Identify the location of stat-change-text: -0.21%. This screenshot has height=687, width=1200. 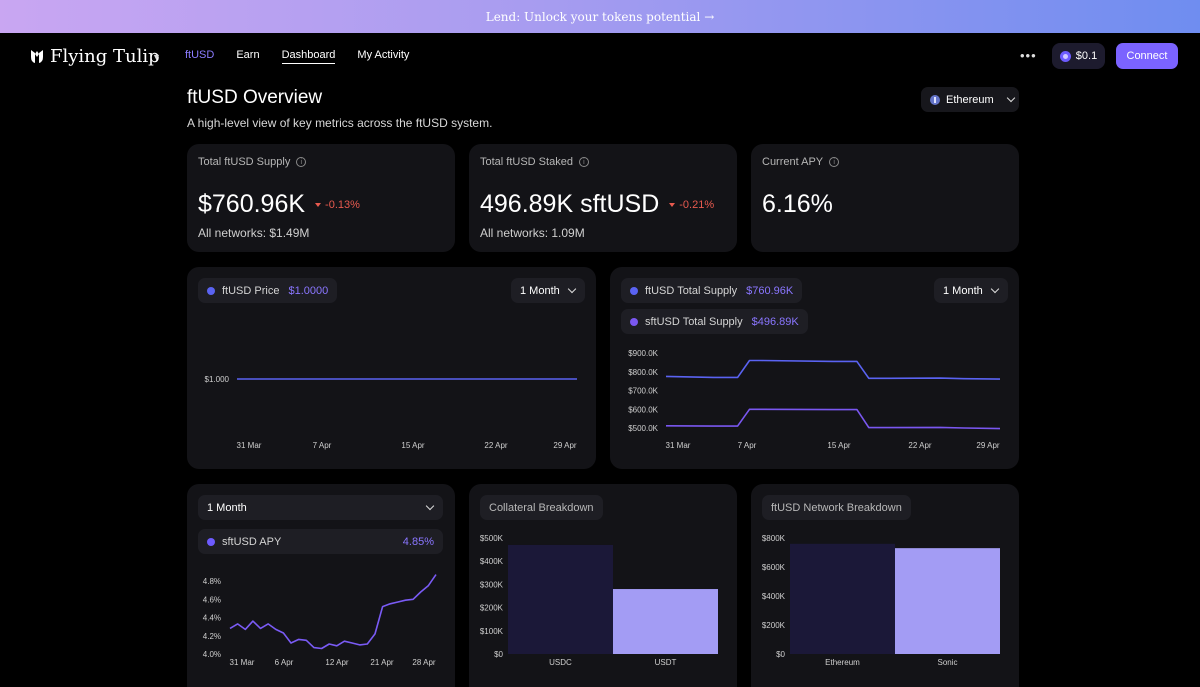
(697, 204).